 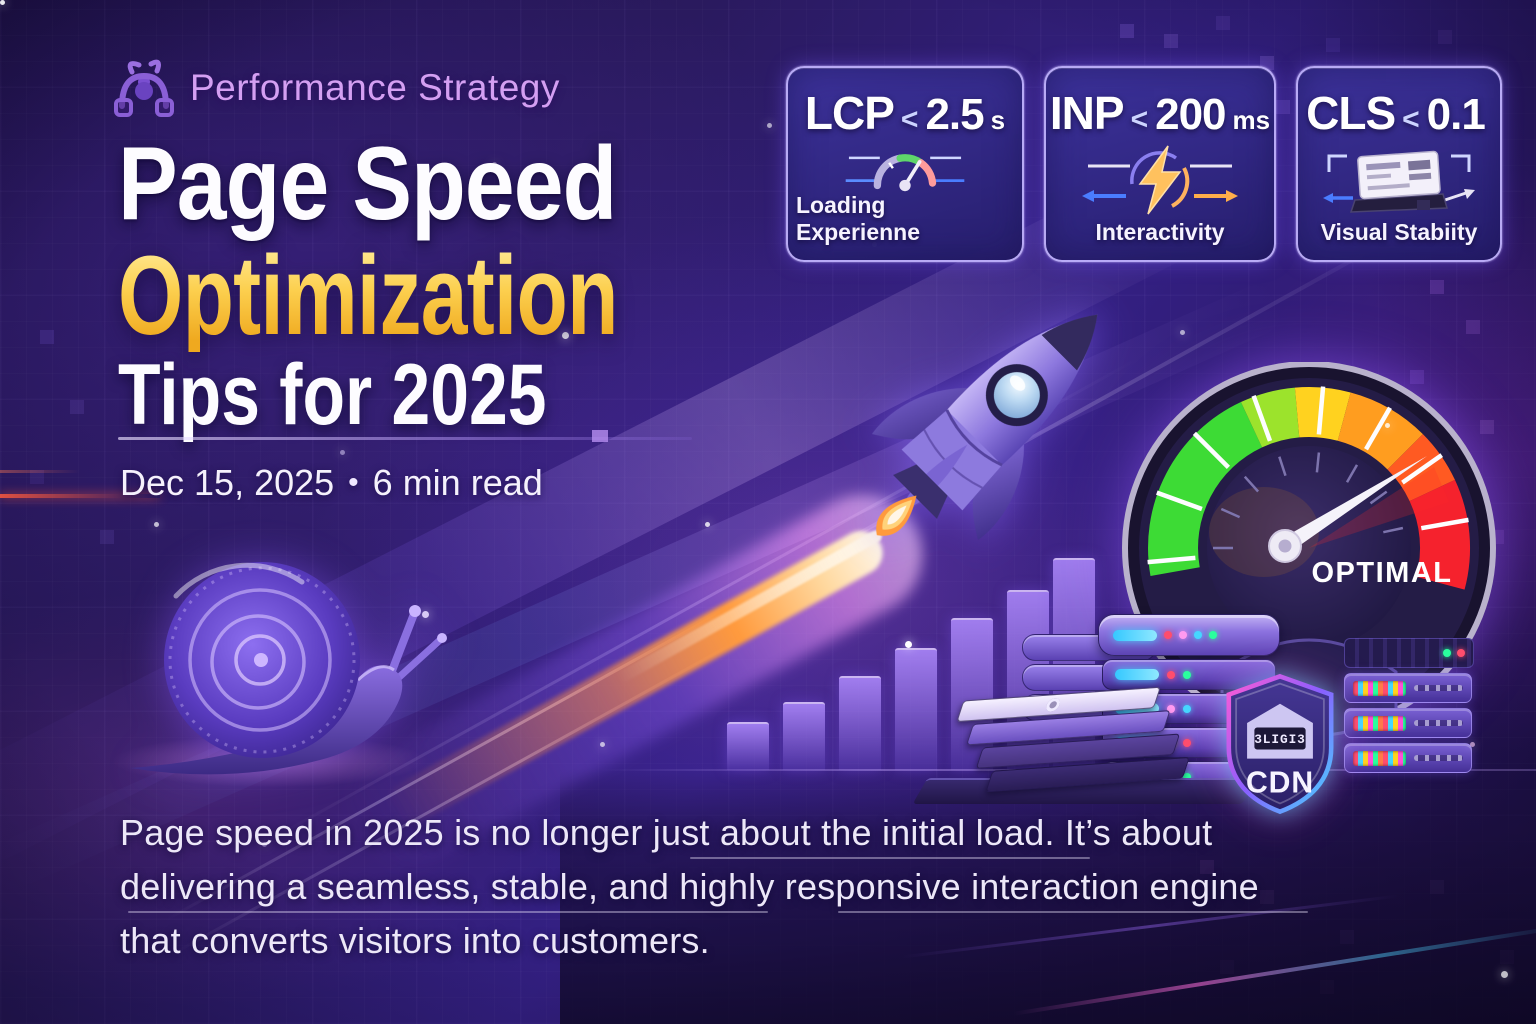 What do you see at coordinates (1409, 705) in the screenshot?
I see `server-rack-illustration` at bounding box center [1409, 705].